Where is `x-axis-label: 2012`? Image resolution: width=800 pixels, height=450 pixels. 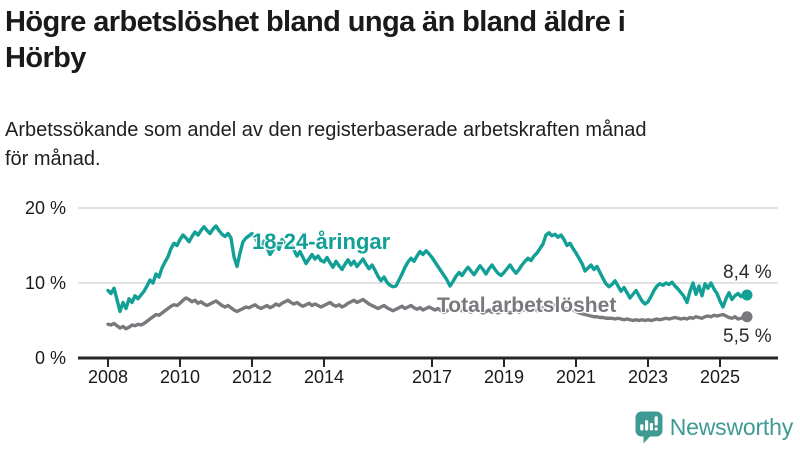 x-axis-label: 2012 is located at coordinates (252, 377).